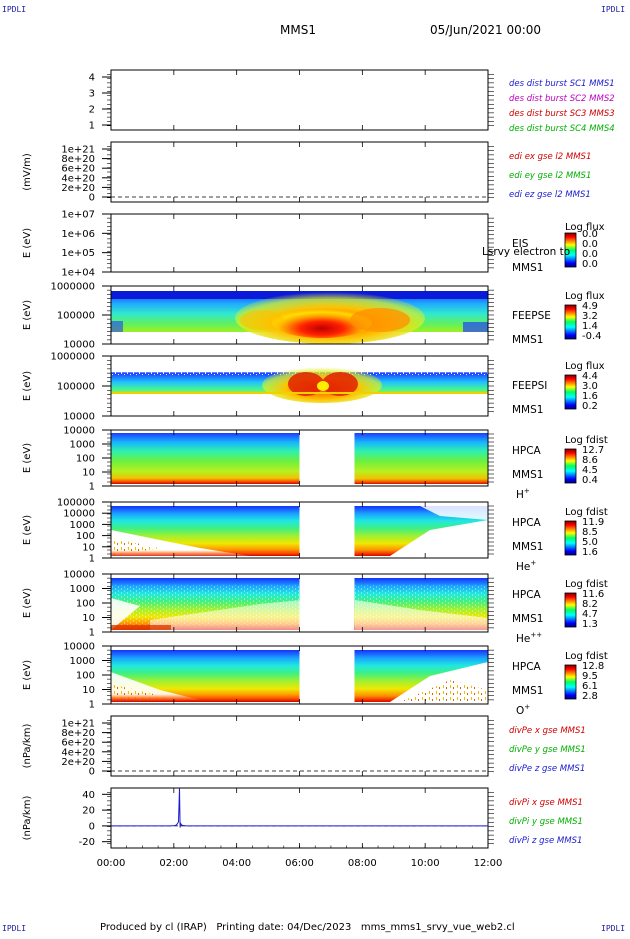 The image size is (630, 939). What do you see at coordinates (590, 624) in the screenshot?
I see `hpca_hepp-colorbar-value: 1.3` at bounding box center [590, 624].